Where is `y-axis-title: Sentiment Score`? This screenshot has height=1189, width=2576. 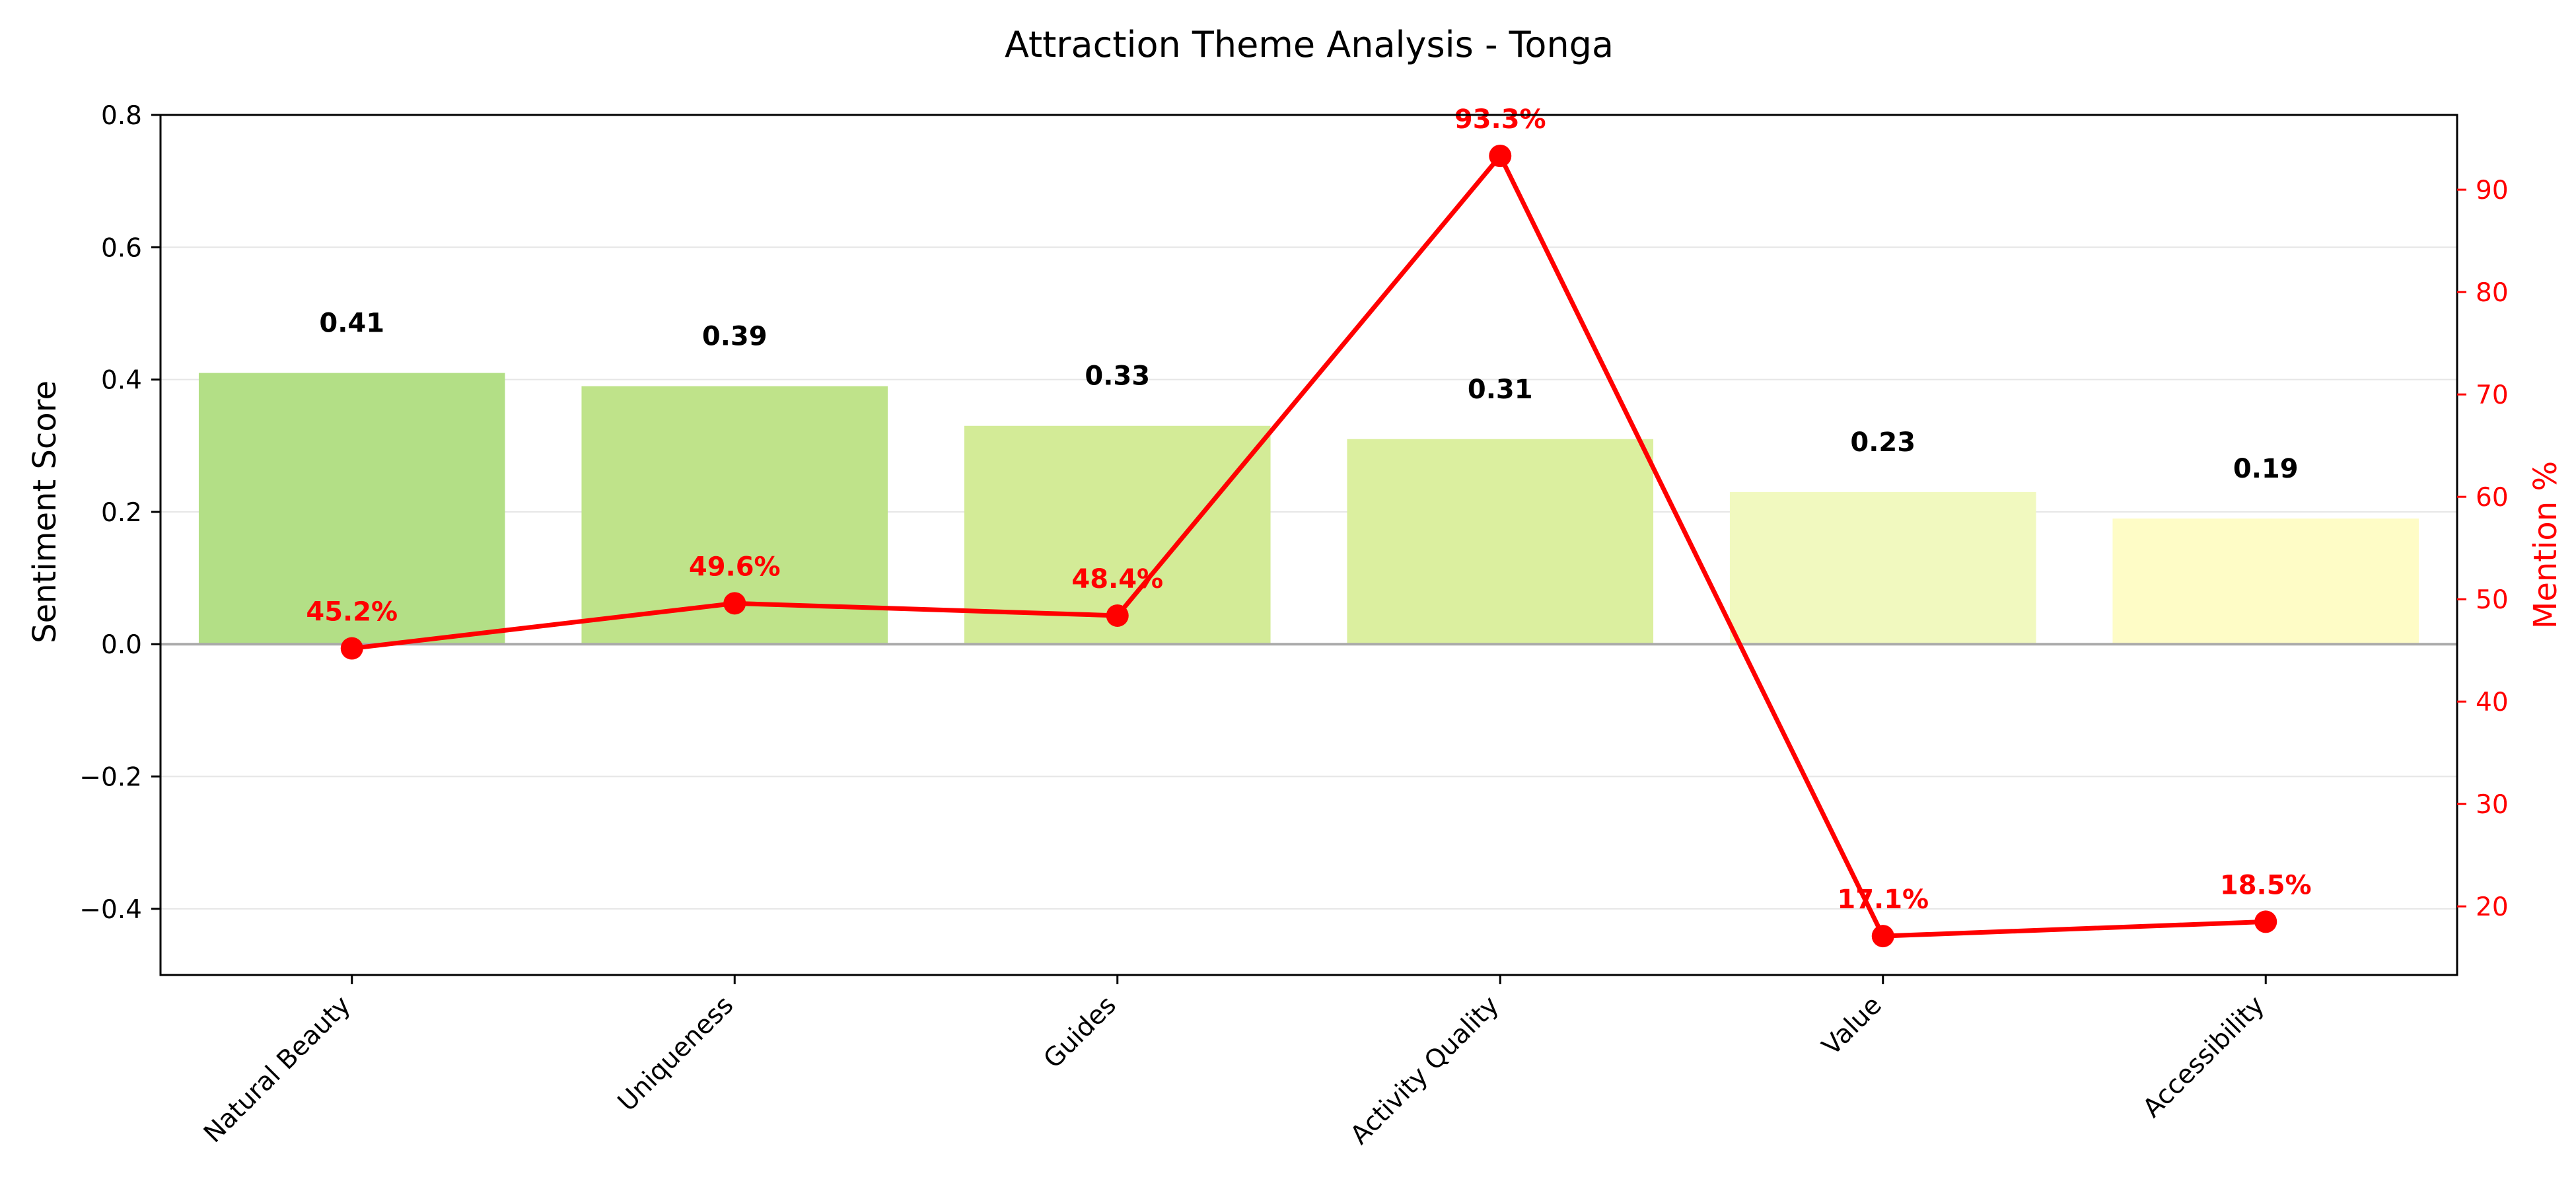
y-axis-title: Sentiment Score is located at coordinates (45, 511).